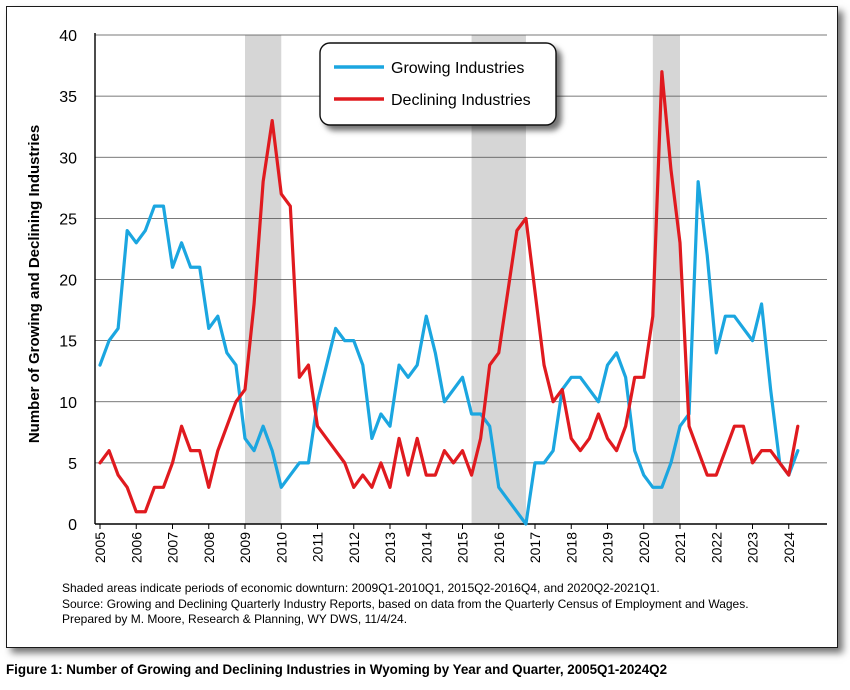 This screenshot has height=690, width=850. Describe the element at coordinates (72, 525) in the screenshot. I see `y-tick-label-0: 0` at that location.